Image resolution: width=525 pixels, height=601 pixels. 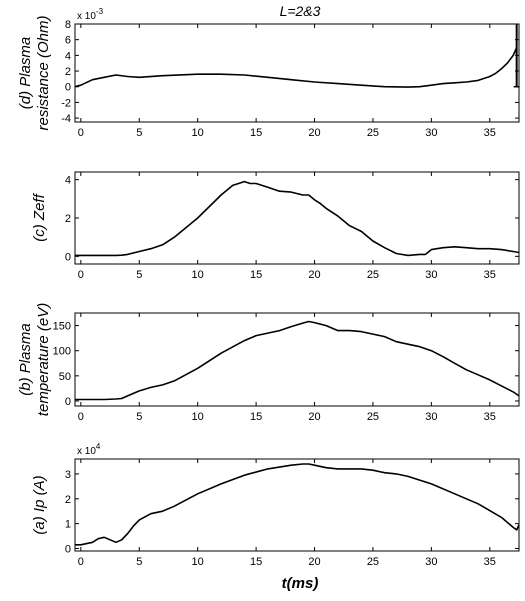 I want to click on panel-a-frame, so click(x=297, y=505).